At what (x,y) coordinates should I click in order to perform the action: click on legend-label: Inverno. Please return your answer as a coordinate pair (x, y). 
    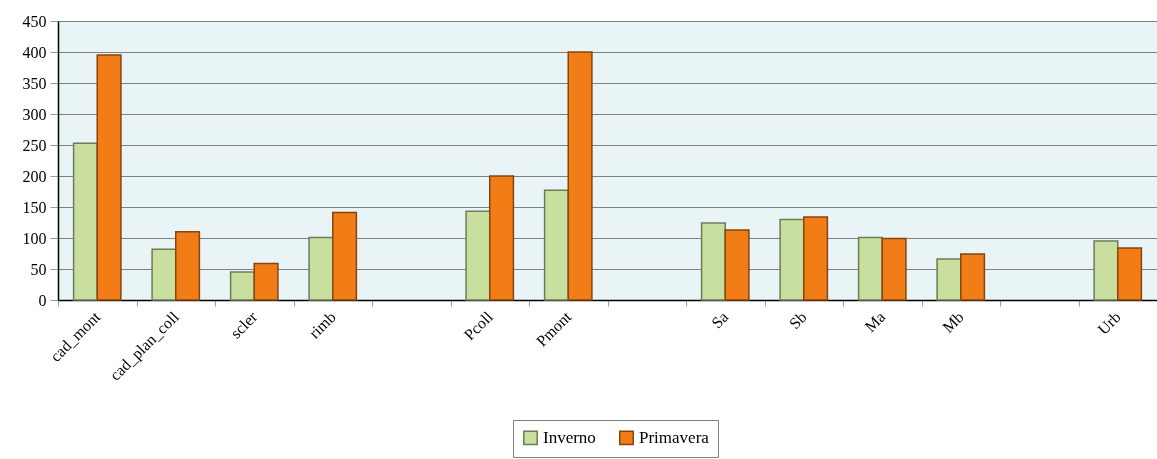
    Looking at the image, I should click on (569, 437).